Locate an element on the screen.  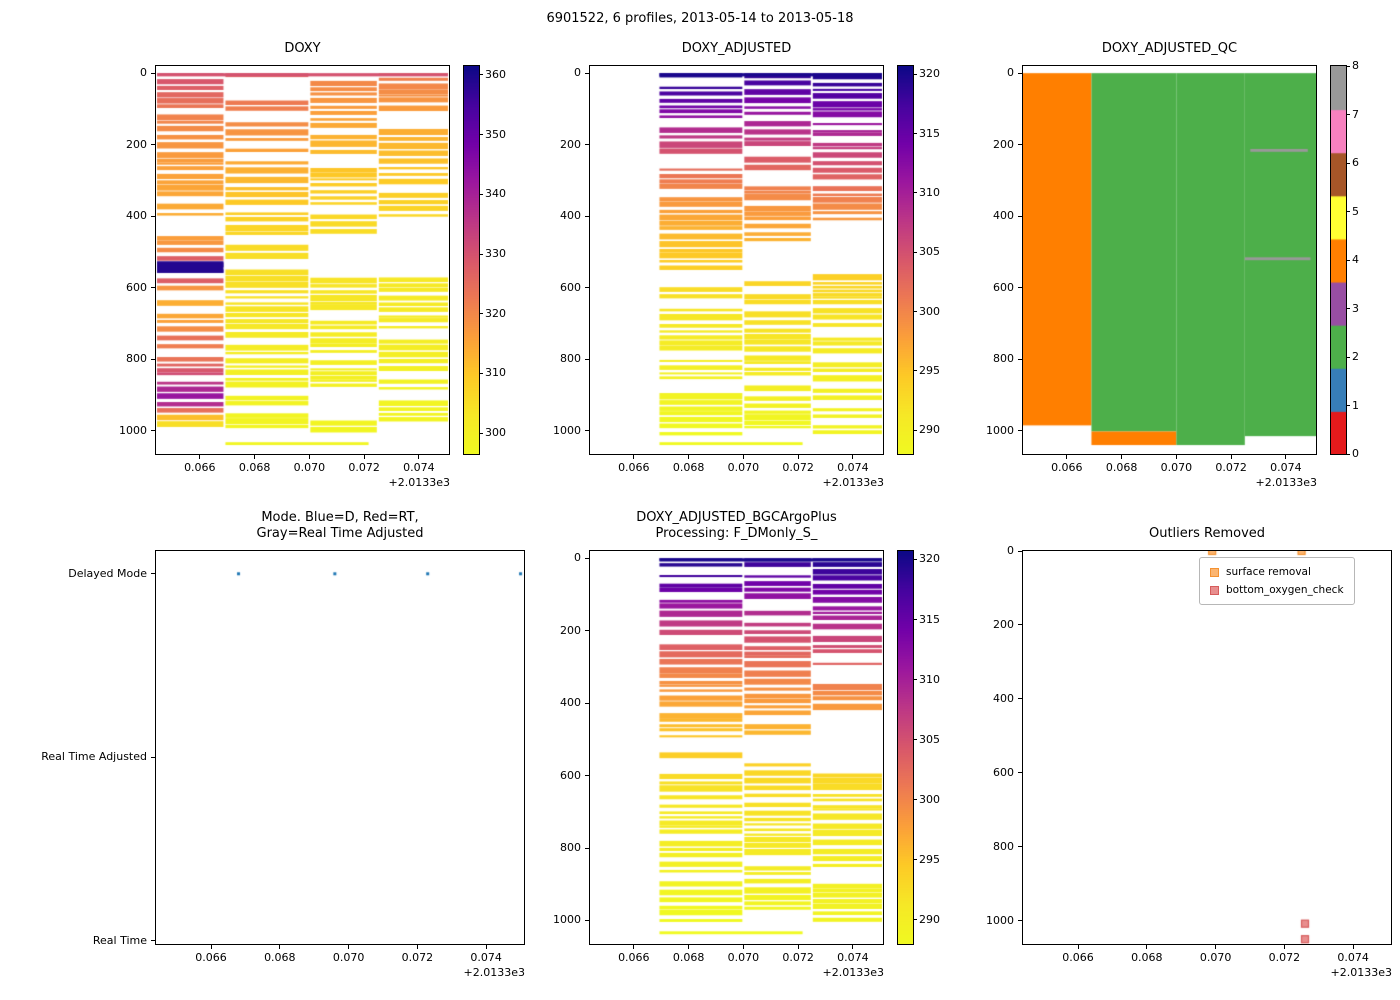
qc-colorbar-canvas is located at coordinates (1338, 260).